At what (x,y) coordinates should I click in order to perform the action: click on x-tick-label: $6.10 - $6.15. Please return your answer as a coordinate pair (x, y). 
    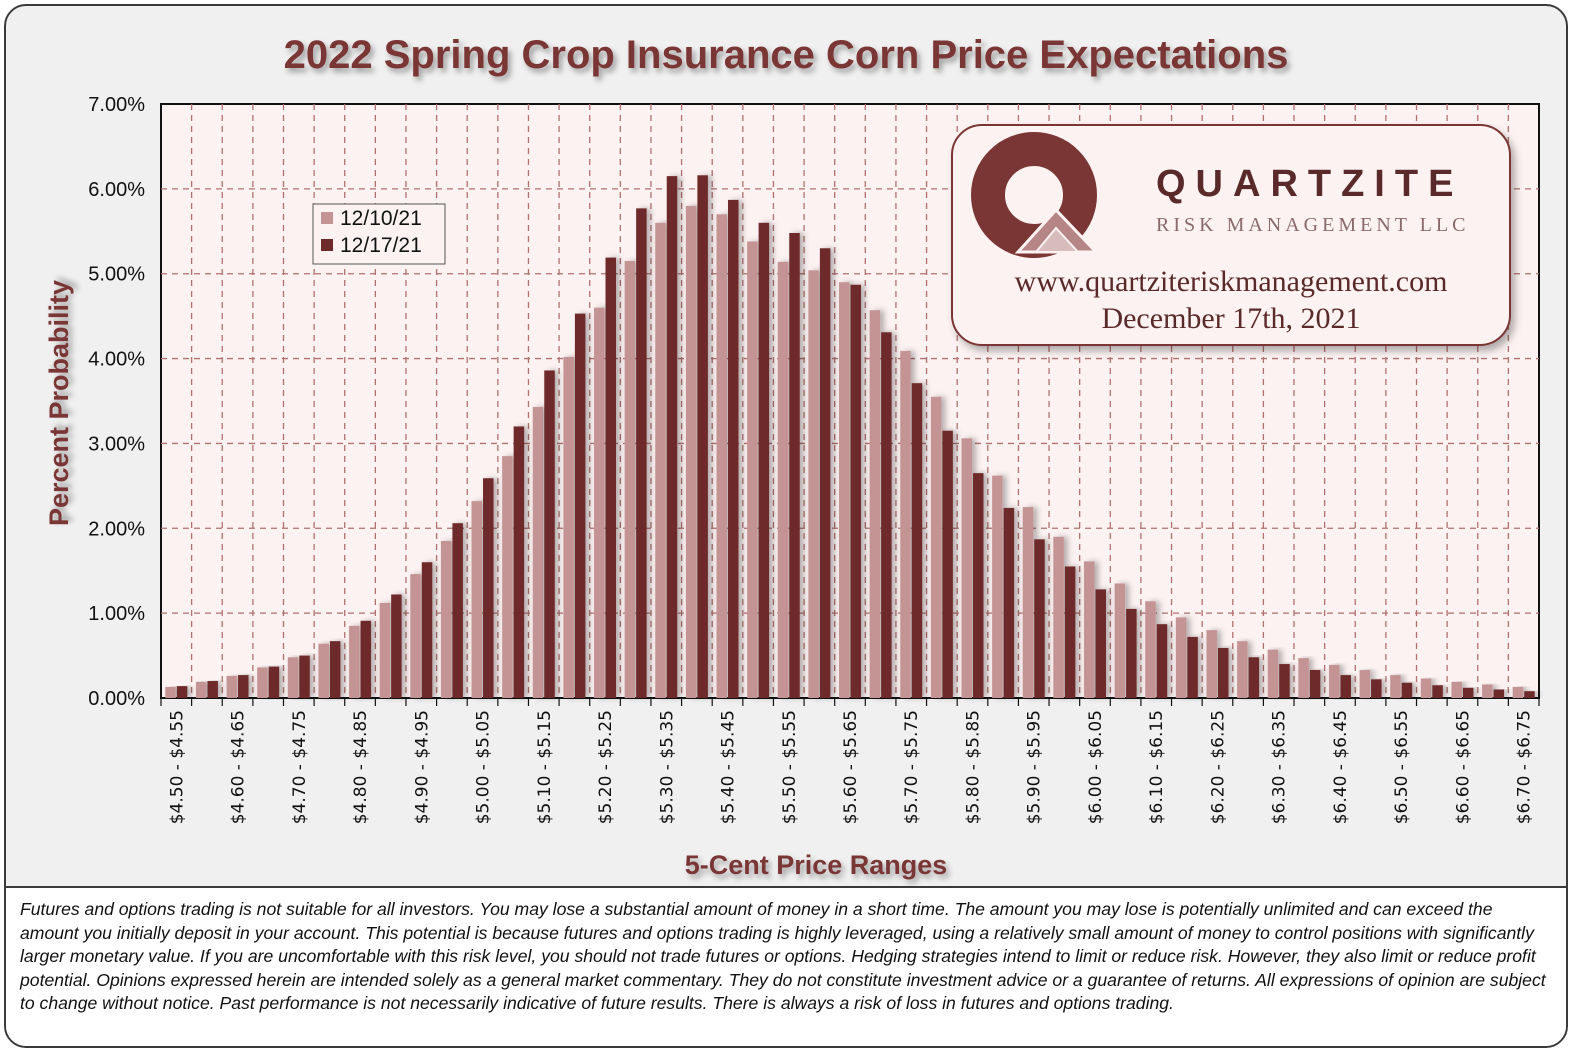
    Looking at the image, I should click on (1157, 767).